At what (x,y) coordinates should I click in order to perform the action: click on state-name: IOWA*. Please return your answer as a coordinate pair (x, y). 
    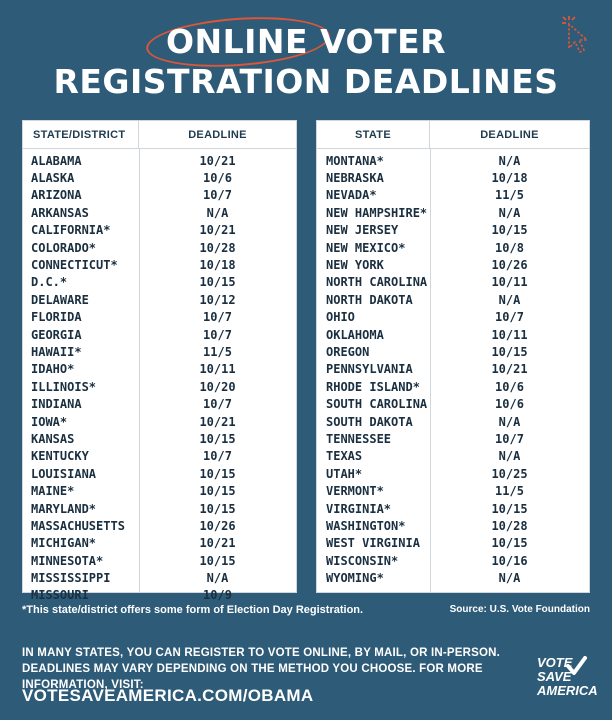
    Looking at the image, I should click on (49, 421).